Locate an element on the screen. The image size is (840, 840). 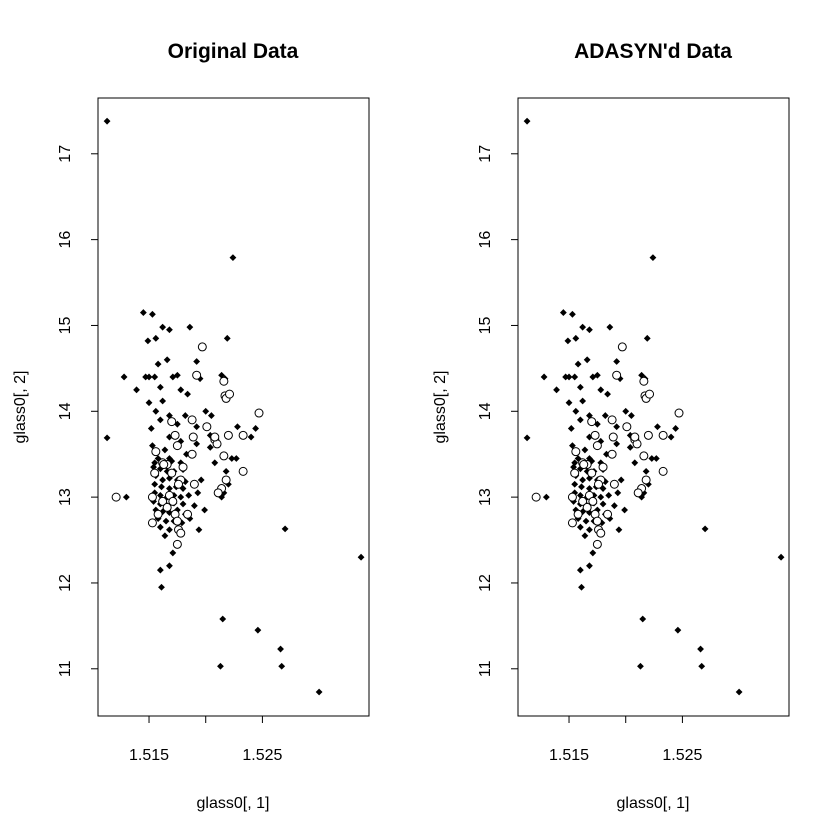
y-tick-label: 13 is located at coordinates (65, 497).